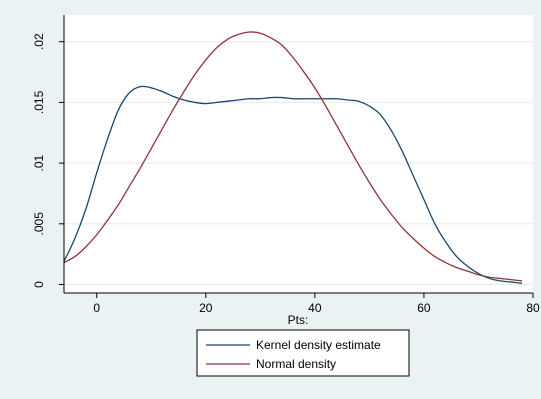 This screenshot has height=399, width=541. I want to click on x-tick-label: 80, so click(533, 308).